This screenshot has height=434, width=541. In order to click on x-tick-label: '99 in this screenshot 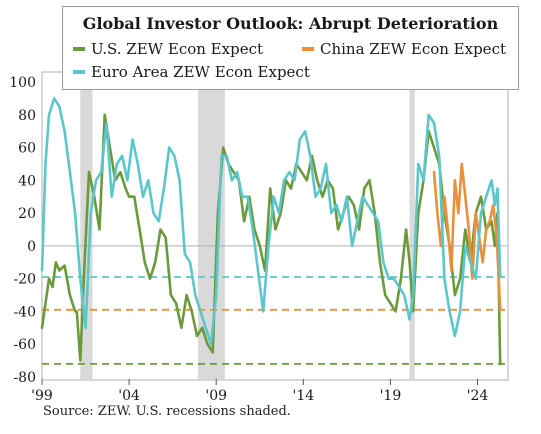, I will do `click(42, 396)`.